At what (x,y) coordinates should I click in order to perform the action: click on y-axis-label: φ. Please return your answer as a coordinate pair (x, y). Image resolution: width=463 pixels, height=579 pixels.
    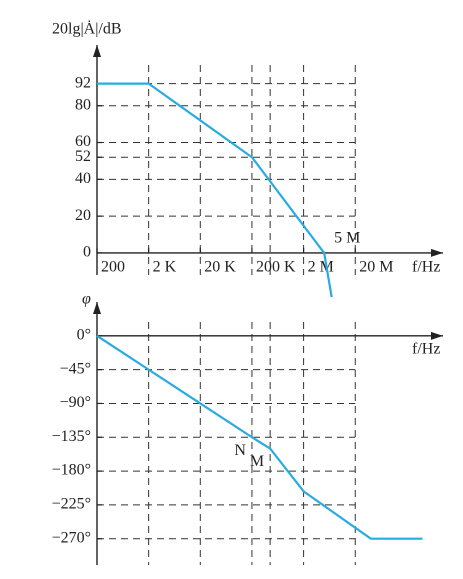
    Looking at the image, I should click on (86, 299).